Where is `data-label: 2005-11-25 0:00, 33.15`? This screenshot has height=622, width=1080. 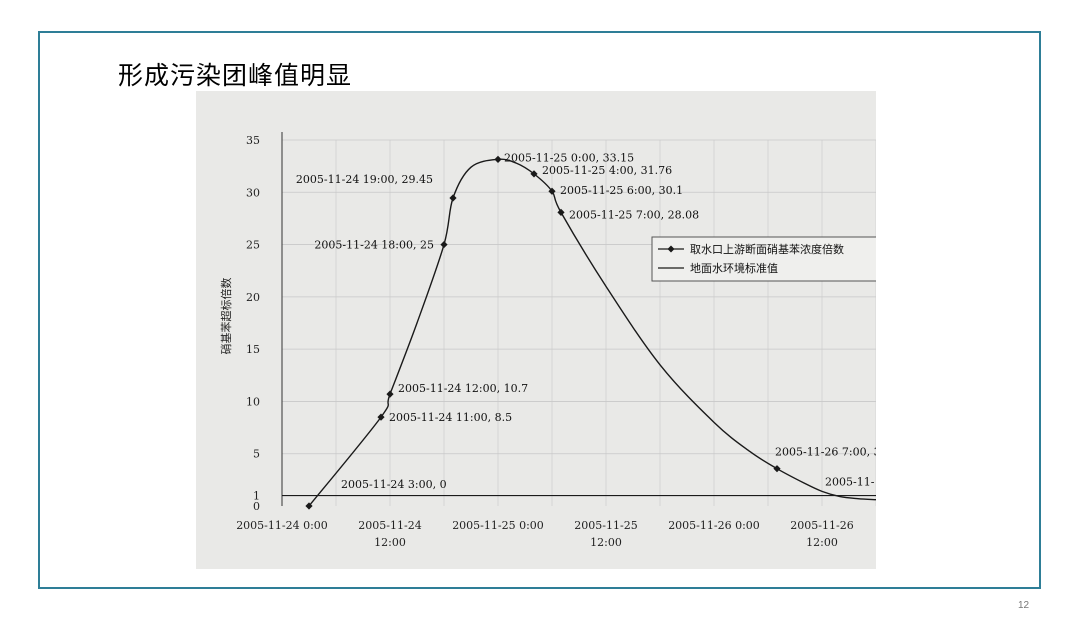
data-label: 2005-11-25 0:00, 33.15 is located at coordinates (569, 157).